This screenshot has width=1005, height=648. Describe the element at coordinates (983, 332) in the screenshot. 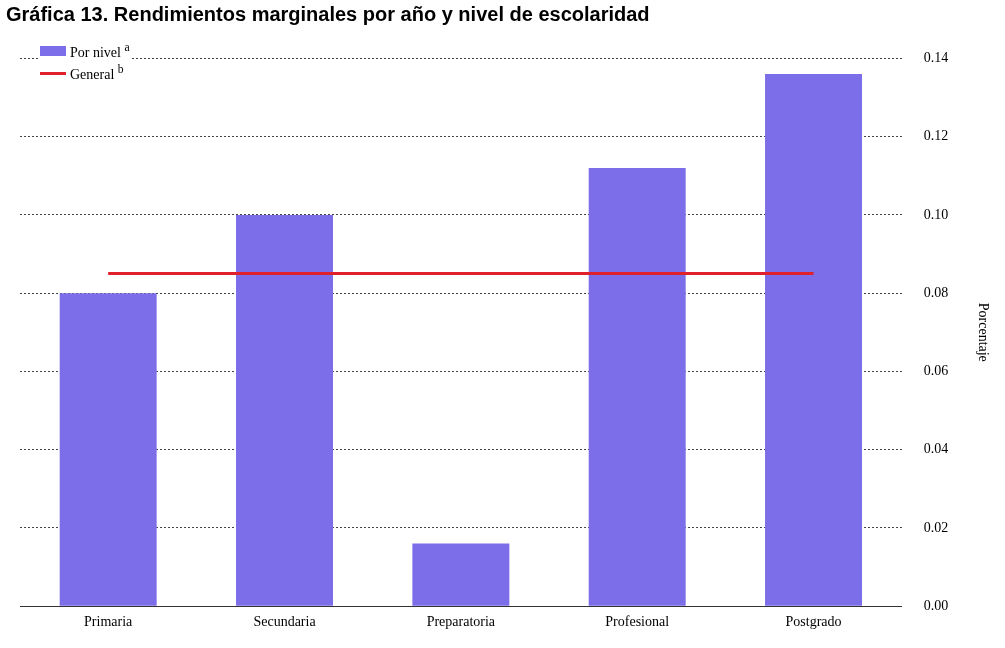

I see `y-axis-title: Porcentaje` at that location.